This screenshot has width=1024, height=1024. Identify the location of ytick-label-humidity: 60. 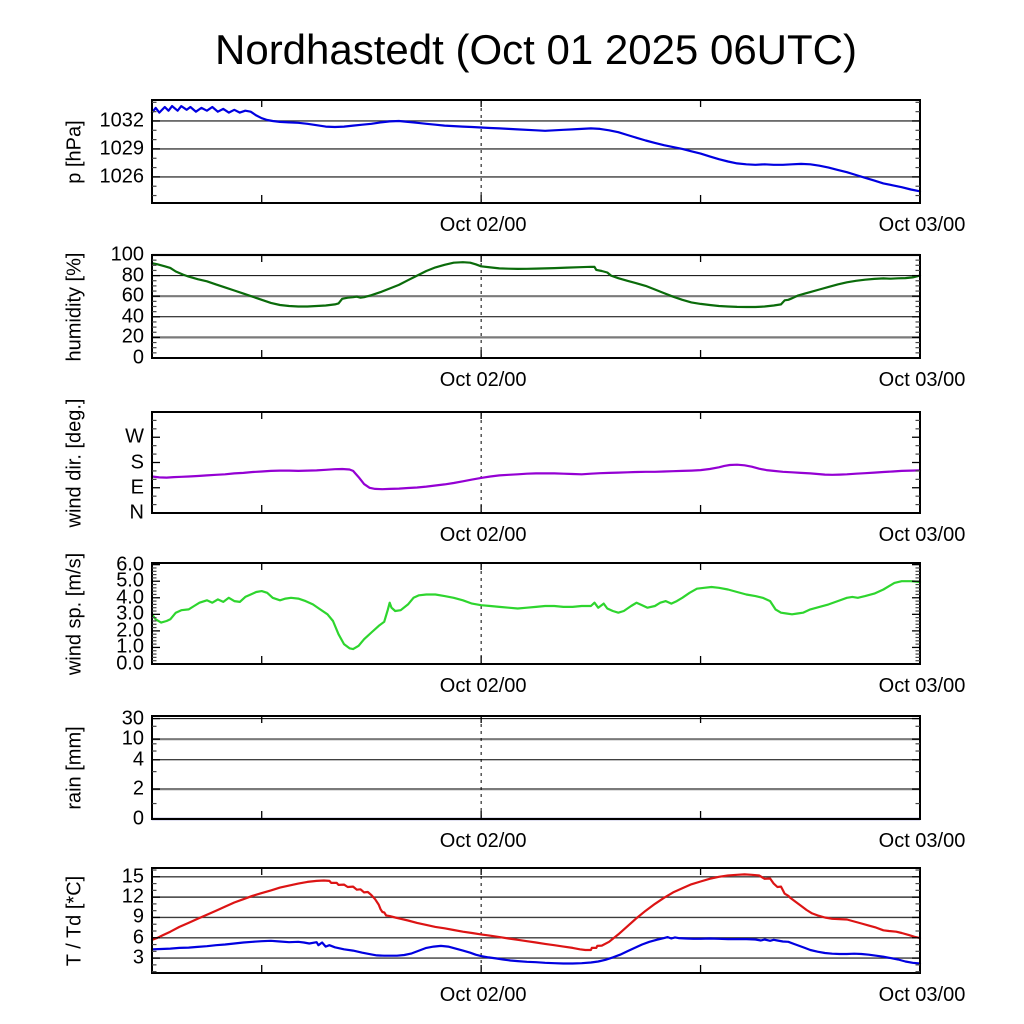
(132, 295).